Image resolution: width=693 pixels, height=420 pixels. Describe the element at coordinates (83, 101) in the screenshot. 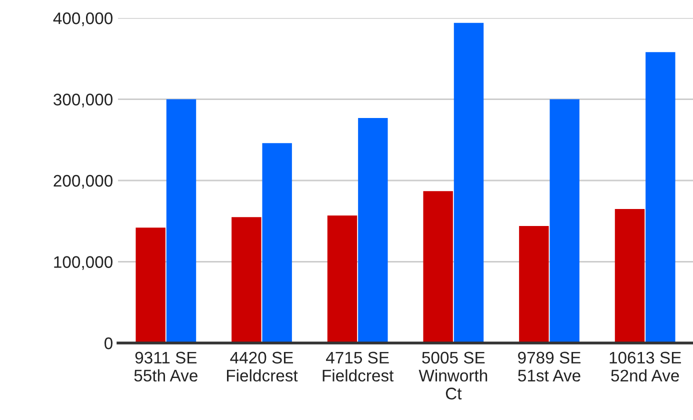

I see `y-tick-label: 300,000` at that location.